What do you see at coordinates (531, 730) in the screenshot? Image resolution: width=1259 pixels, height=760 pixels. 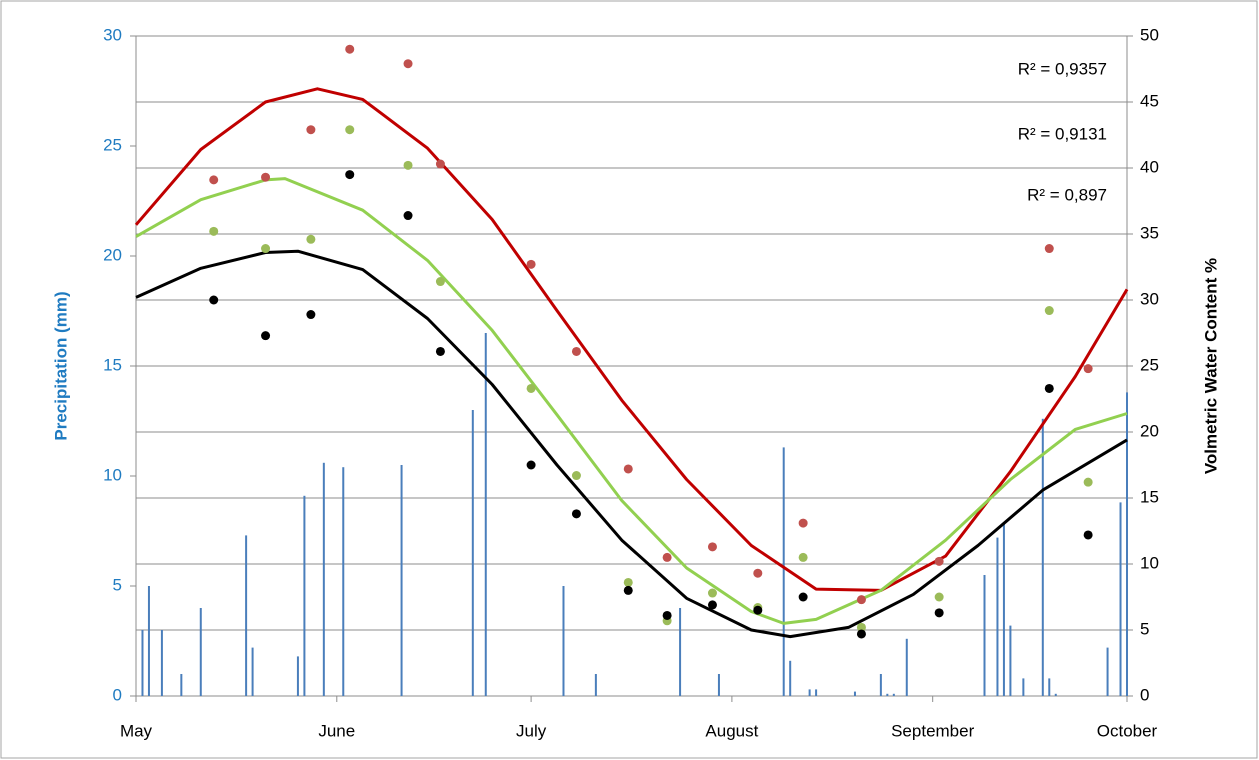 I see `x-tick-label: July` at bounding box center [531, 730].